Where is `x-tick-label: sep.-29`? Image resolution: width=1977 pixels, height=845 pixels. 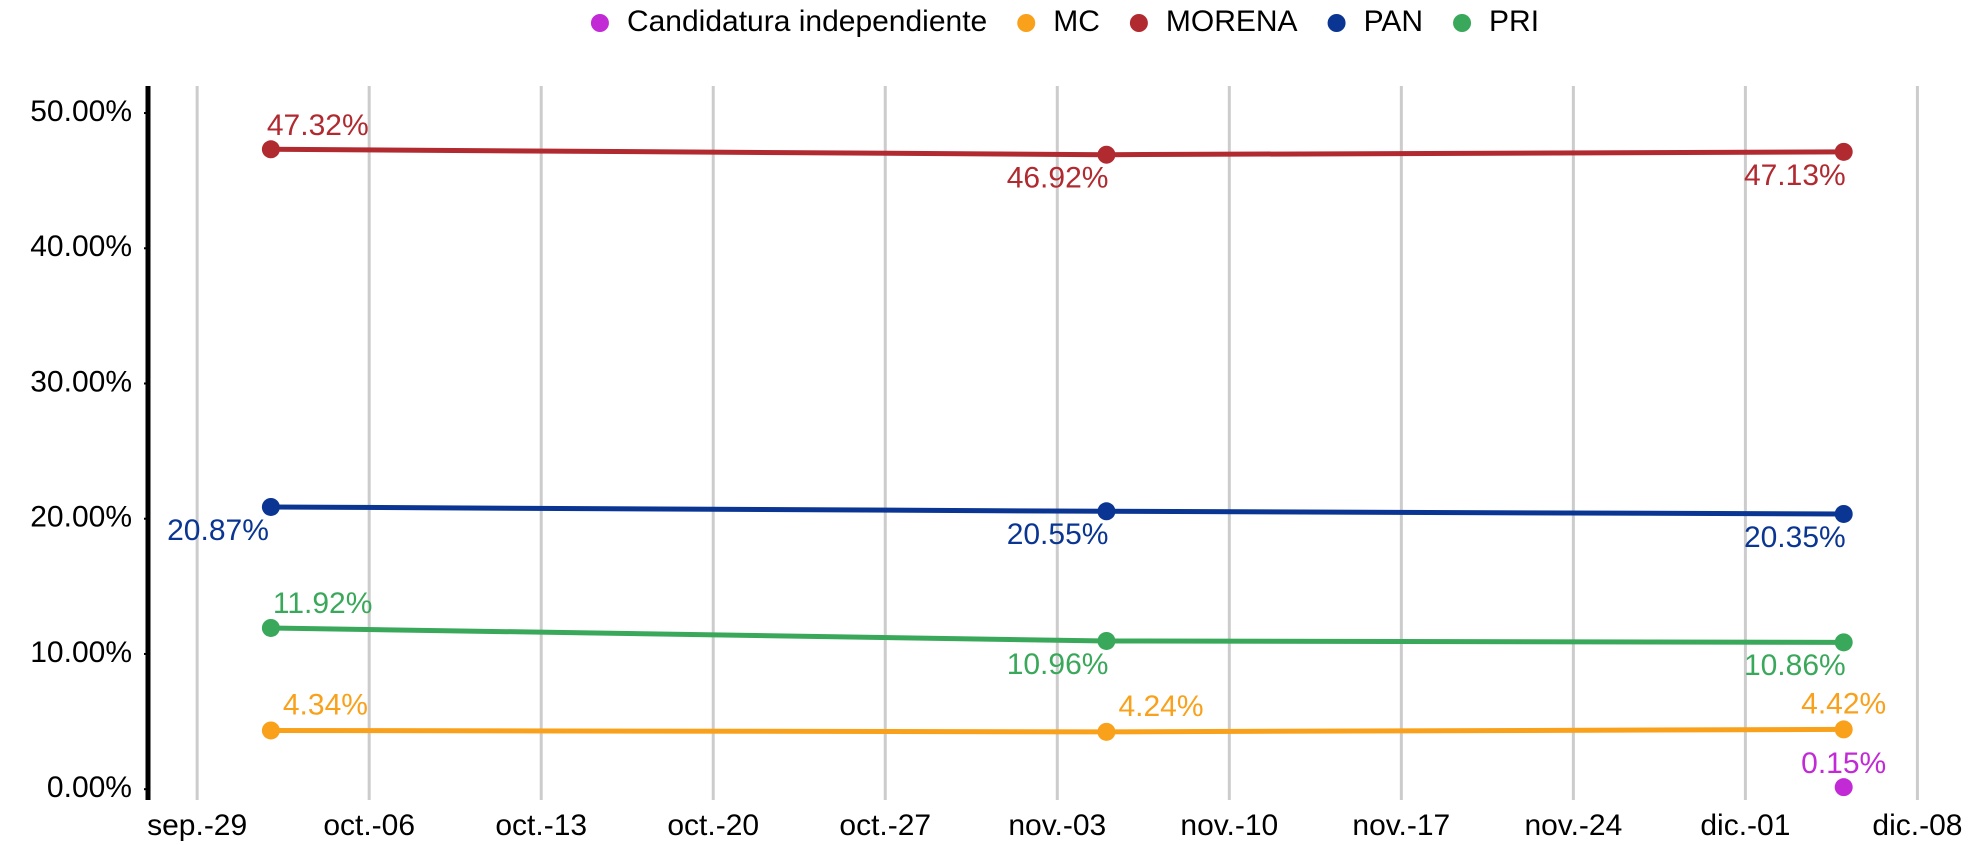 x-tick-label: sep.-29 is located at coordinates (197, 825).